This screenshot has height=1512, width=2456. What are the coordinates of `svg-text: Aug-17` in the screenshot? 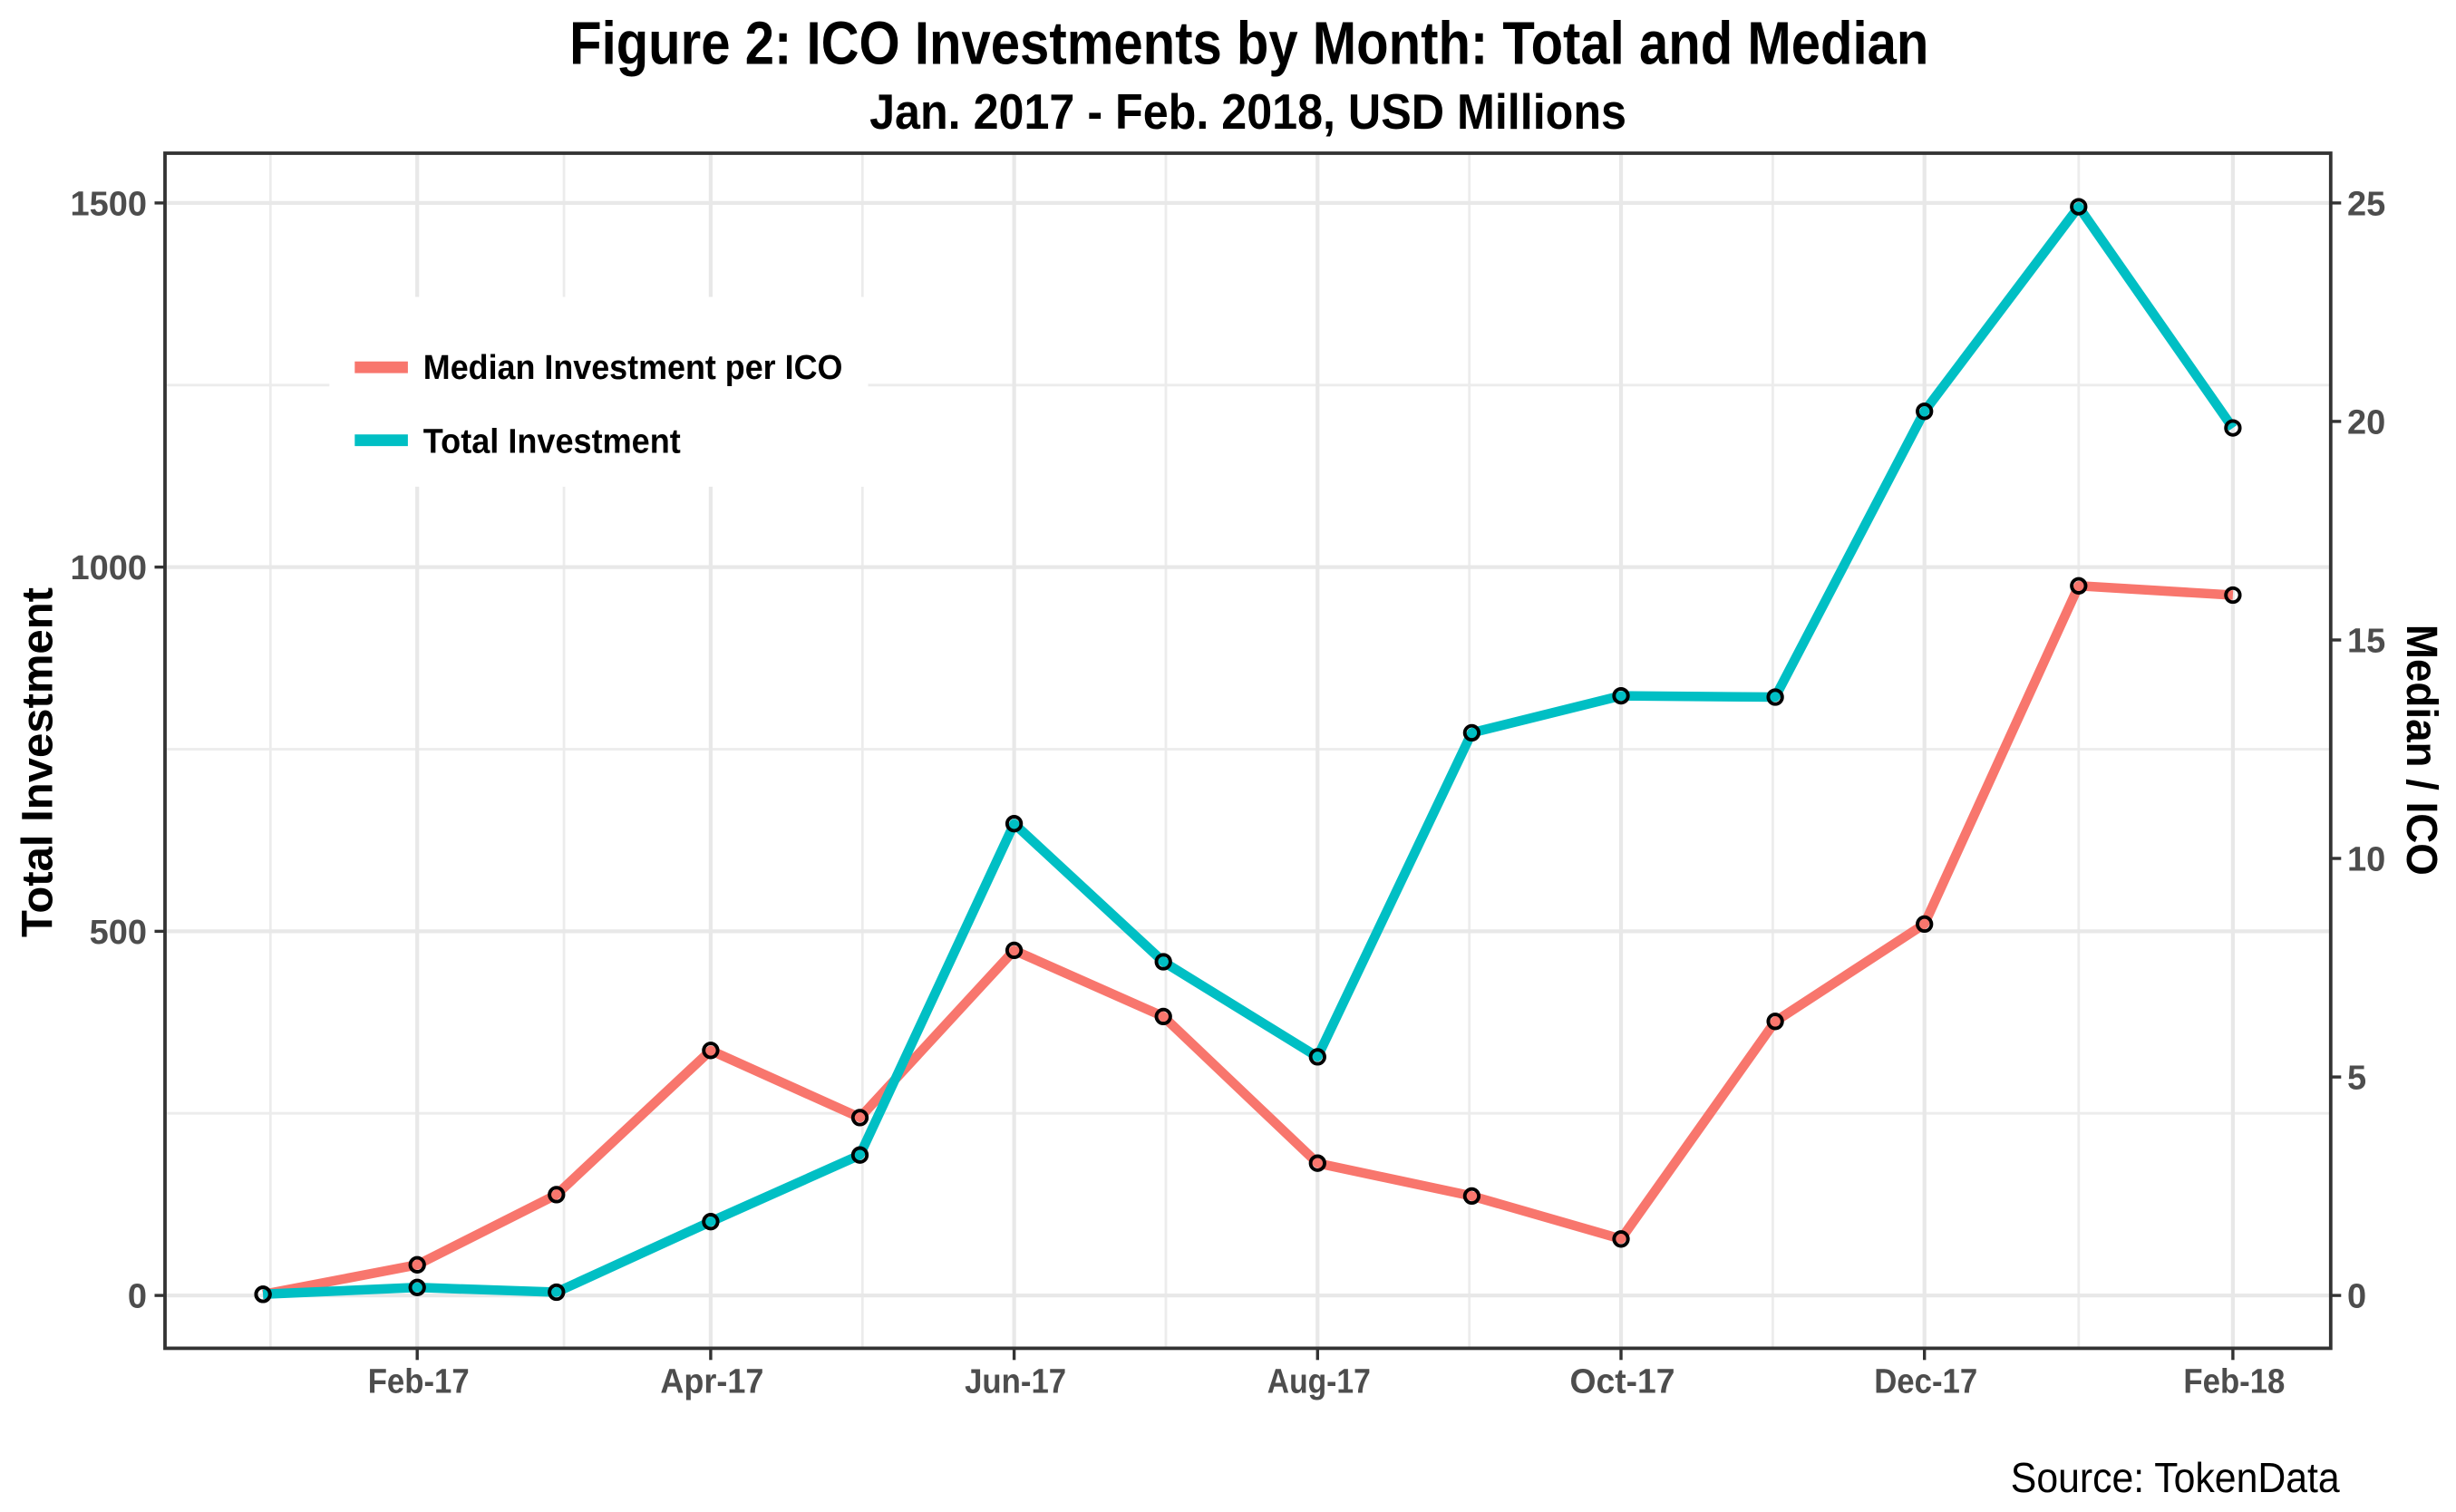 It's located at (1319, 1382).